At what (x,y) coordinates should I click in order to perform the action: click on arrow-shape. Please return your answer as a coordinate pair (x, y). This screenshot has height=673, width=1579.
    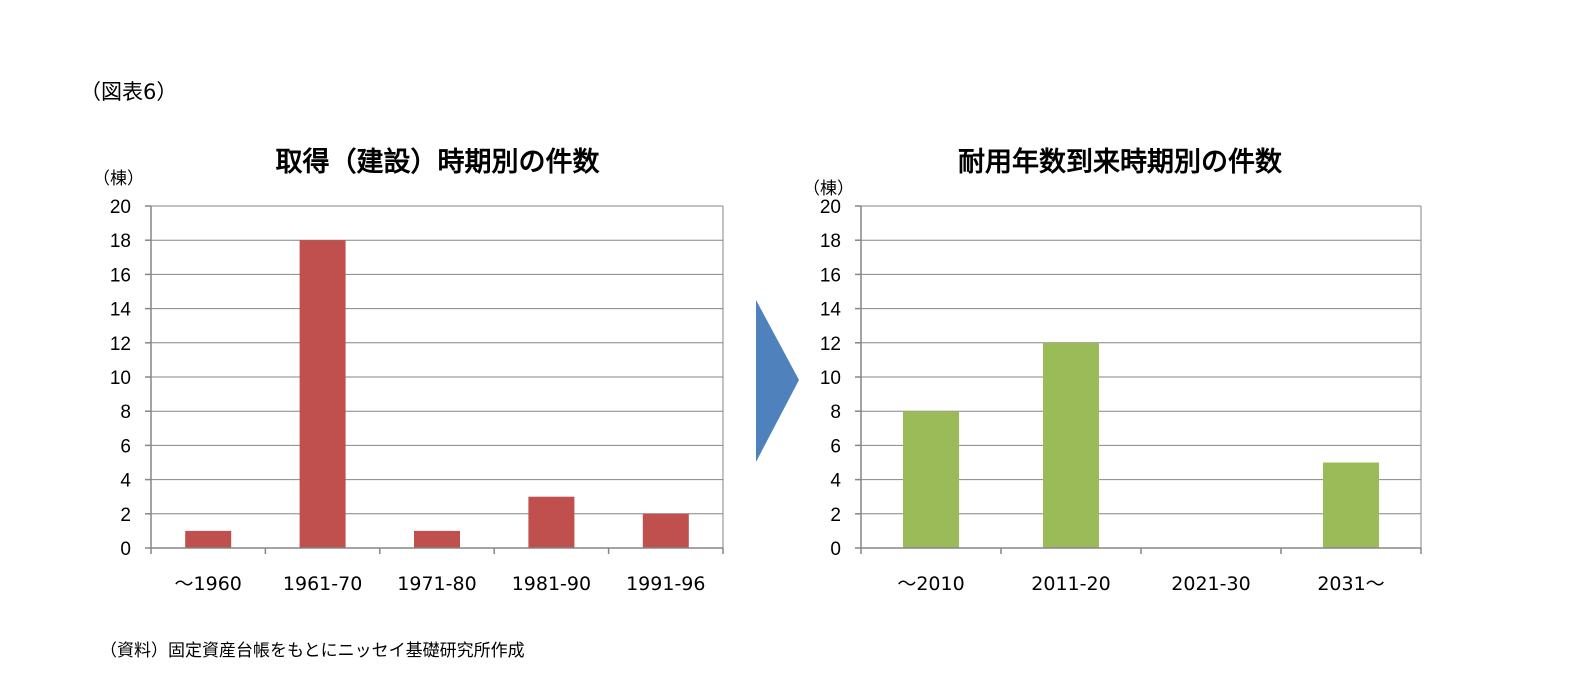
    Looking at the image, I should click on (777, 381).